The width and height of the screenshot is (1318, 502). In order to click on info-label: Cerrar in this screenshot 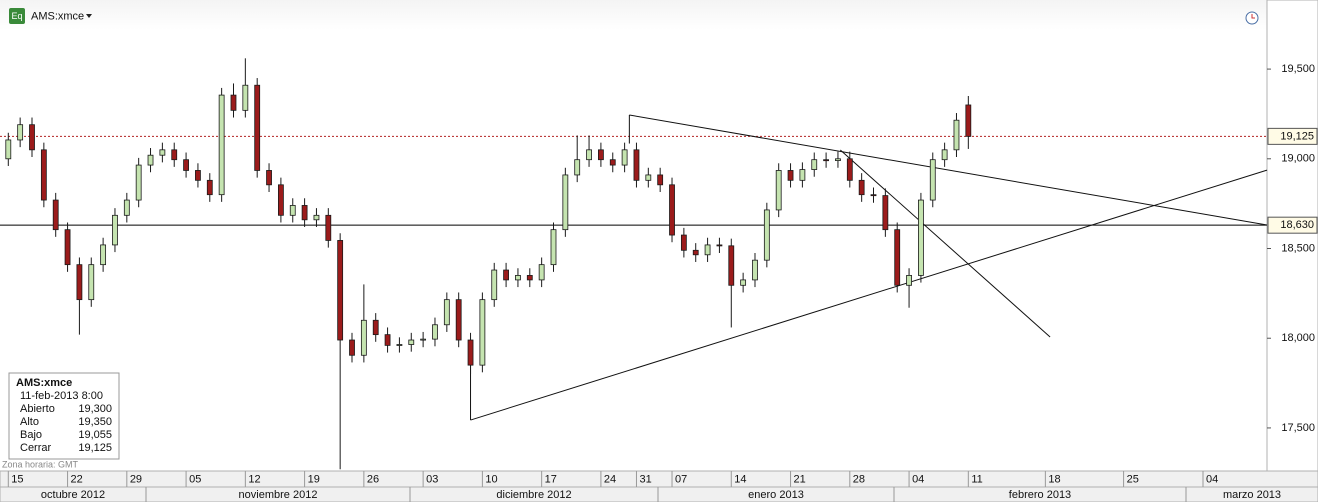, I will do `click(36, 448)`.